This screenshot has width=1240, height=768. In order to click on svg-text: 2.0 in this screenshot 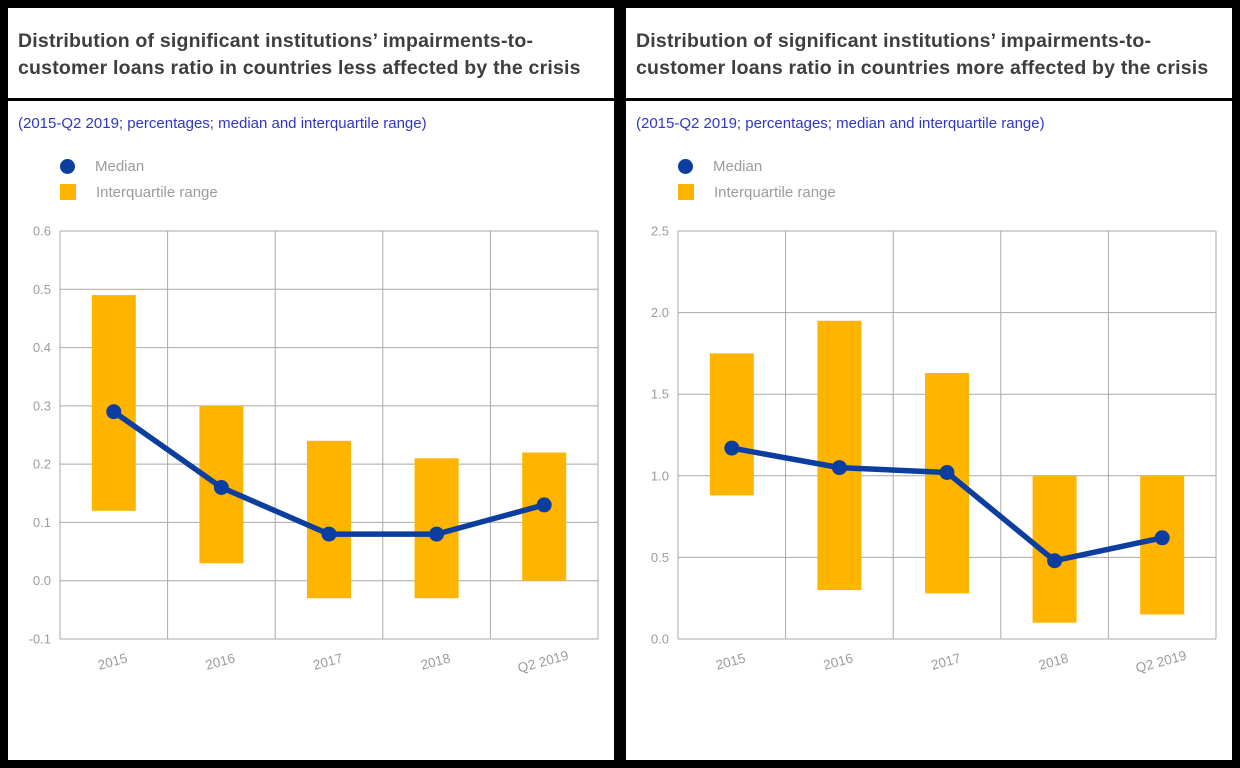, I will do `click(660, 312)`.